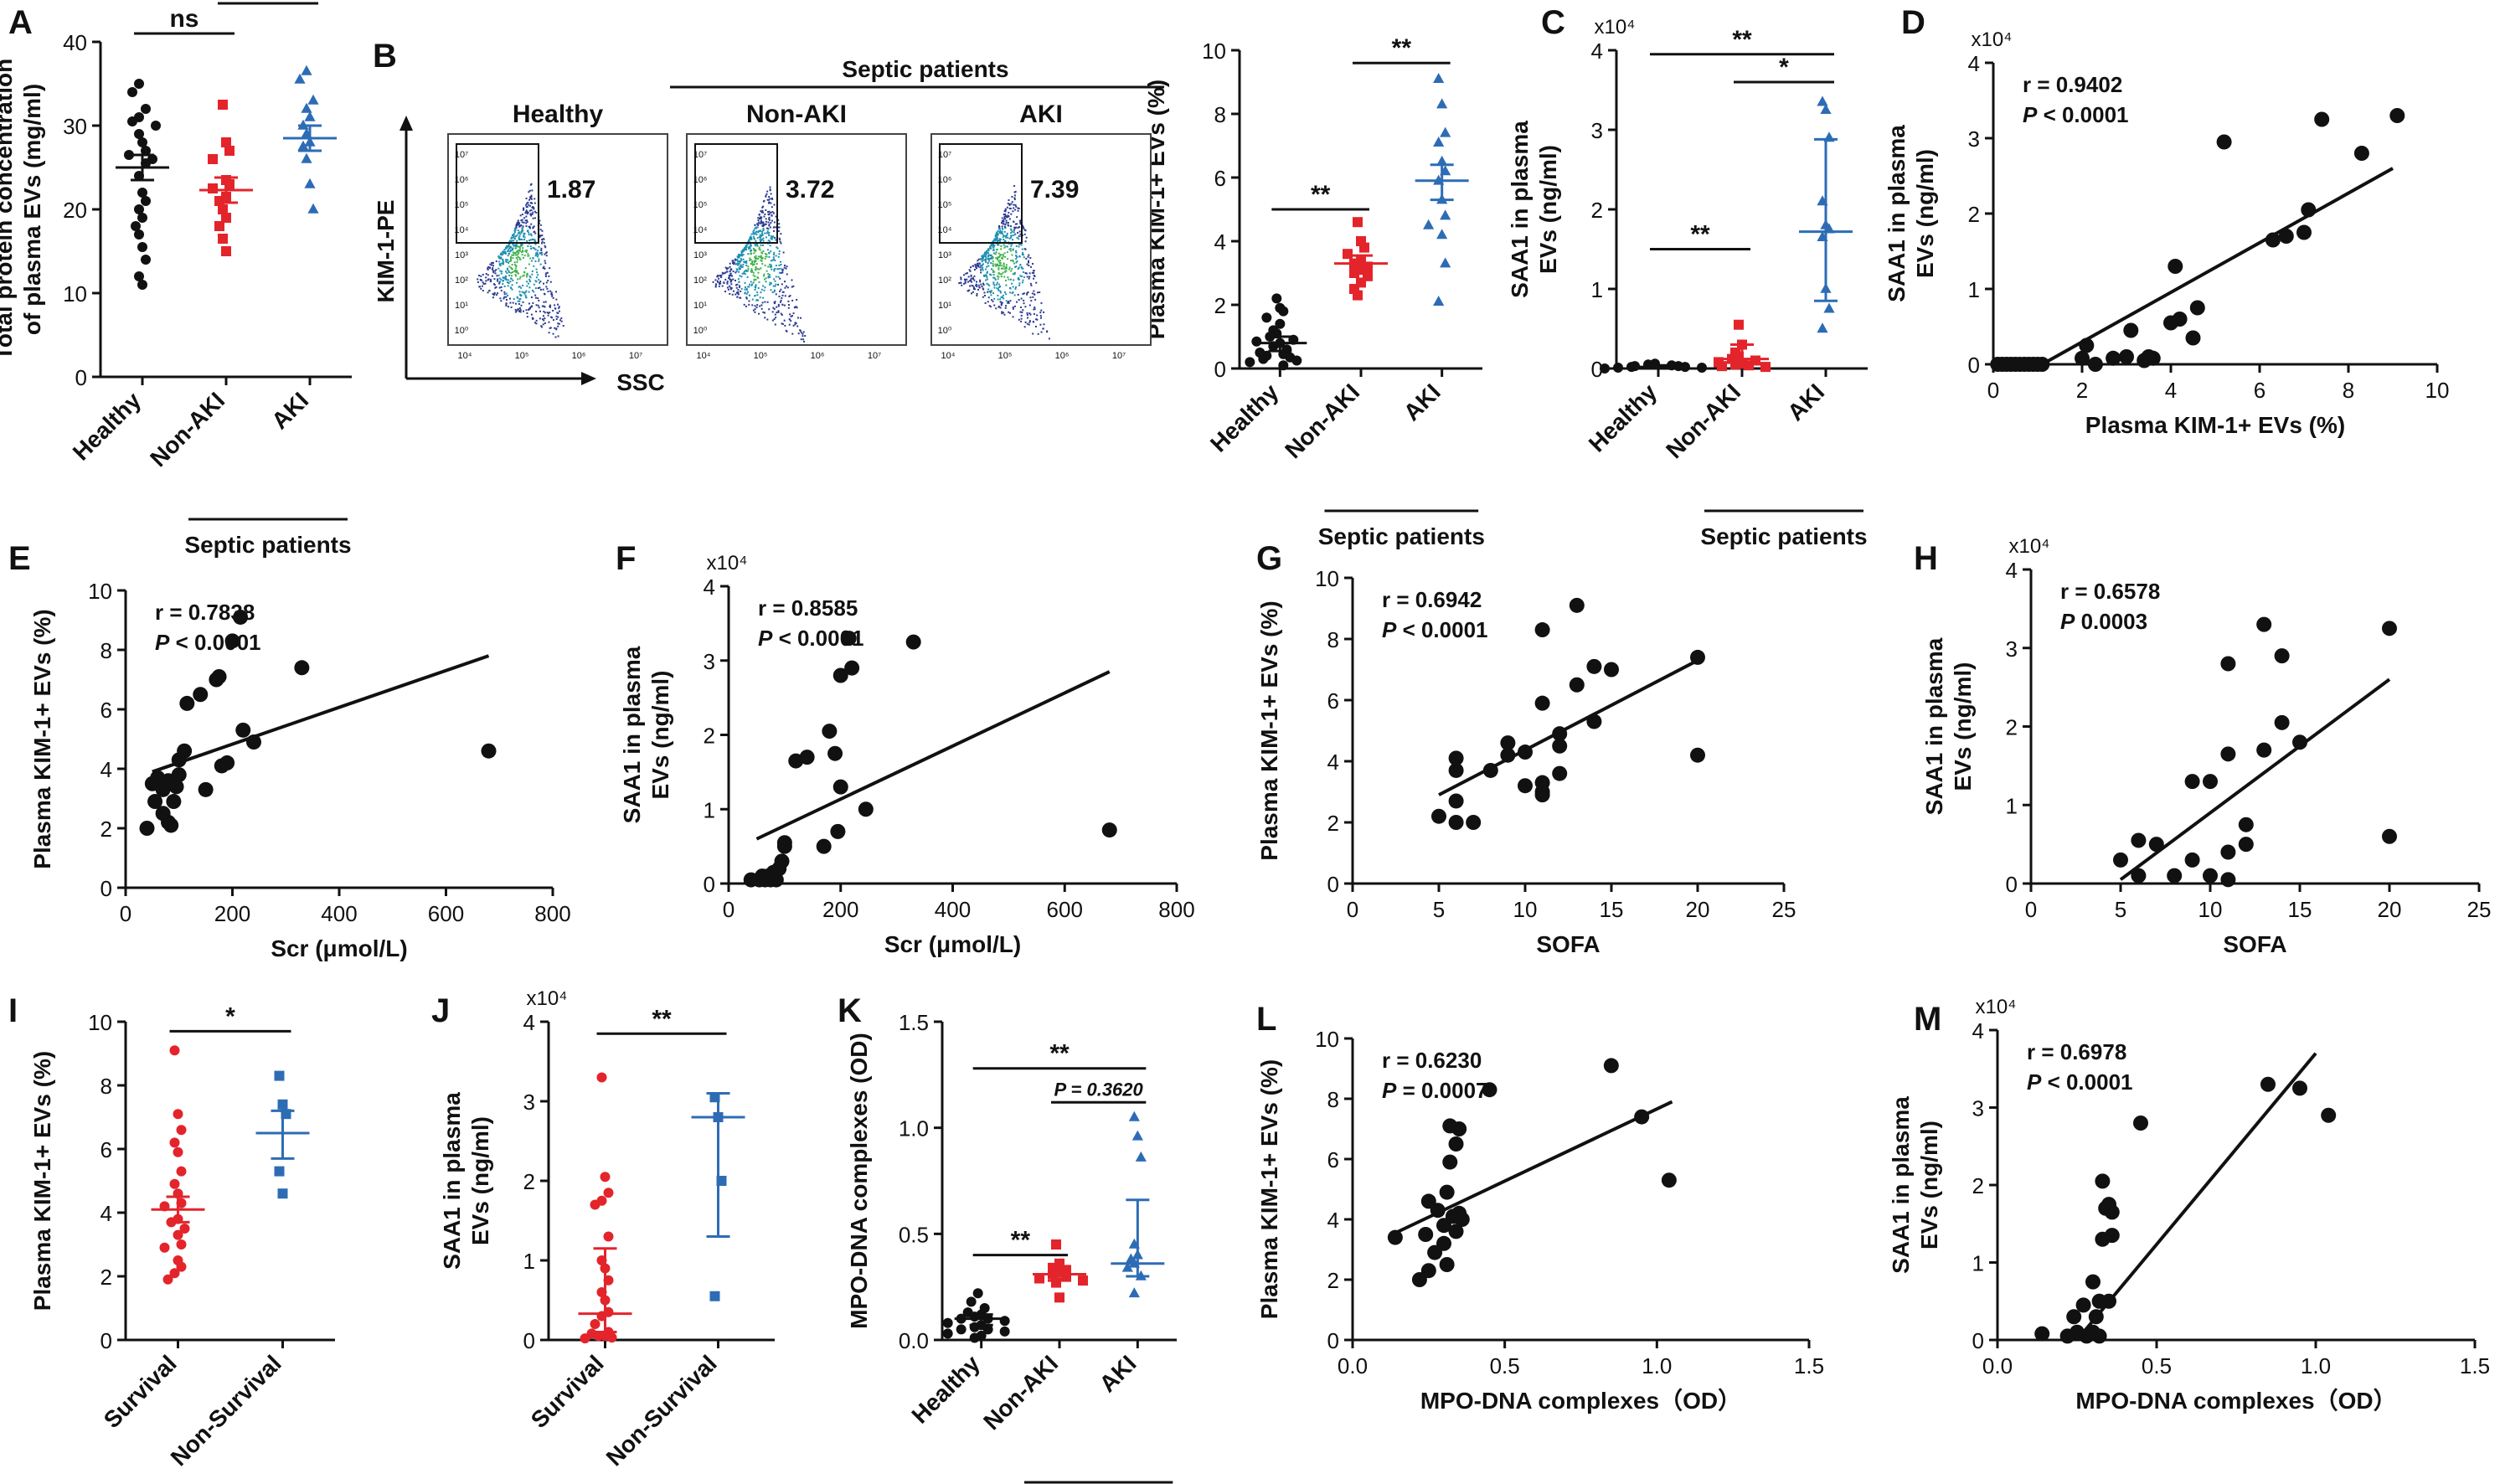 The width and height of the screenshot is (2500, 1484). What do you see at coordinates (2110, 591) in the screenshot?
I see `correlation-r: r = 0.6578` at bounding box center [2110, 591].